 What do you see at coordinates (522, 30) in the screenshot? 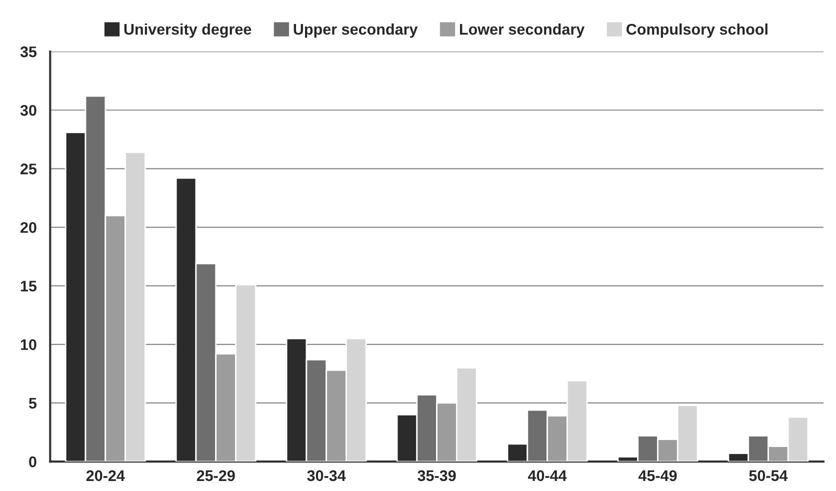
I see `legend-label: Lower secondary` at bounding box center [522, 30].